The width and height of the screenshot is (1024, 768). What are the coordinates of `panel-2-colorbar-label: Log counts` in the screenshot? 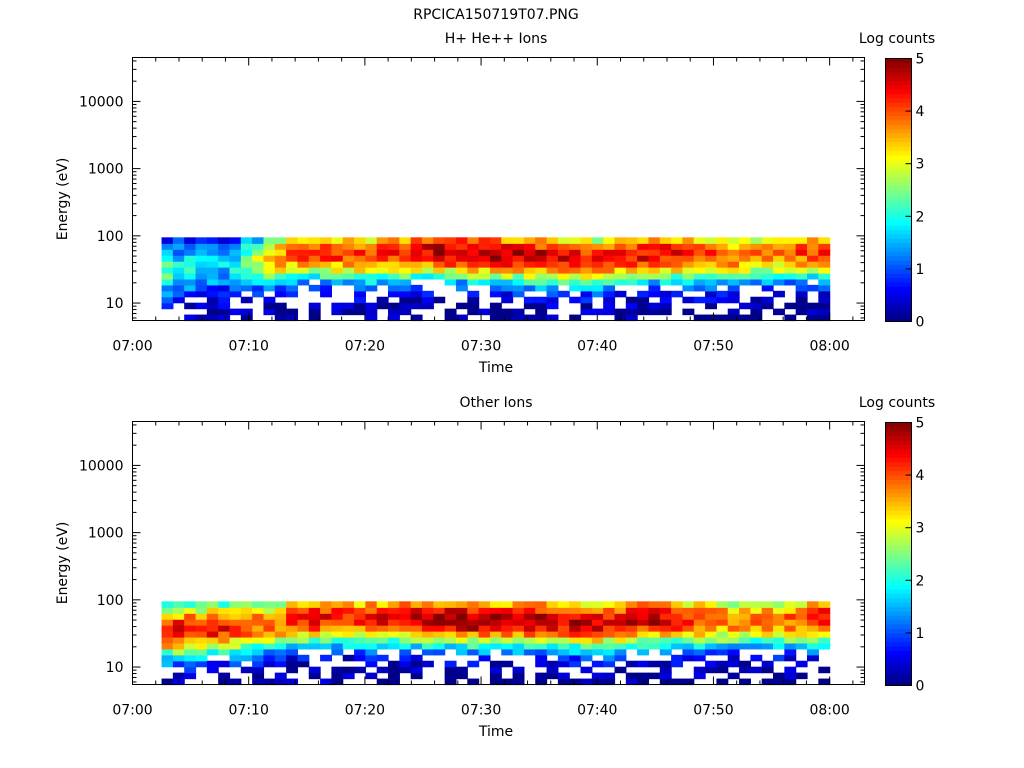 It's located at (897, 403).